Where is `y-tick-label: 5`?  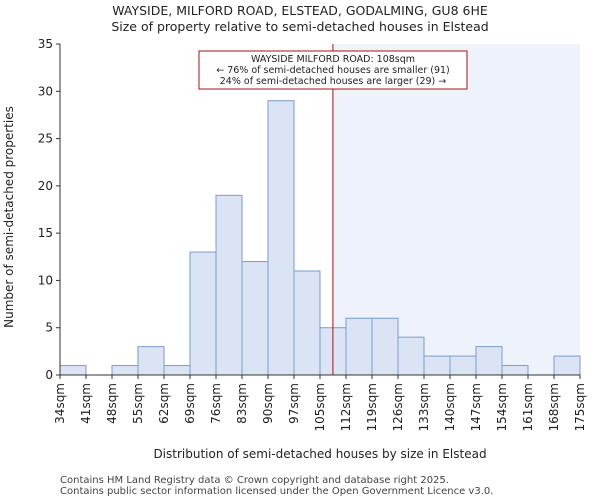 y-tick-label: 5 is located at coordinates (49, 328).